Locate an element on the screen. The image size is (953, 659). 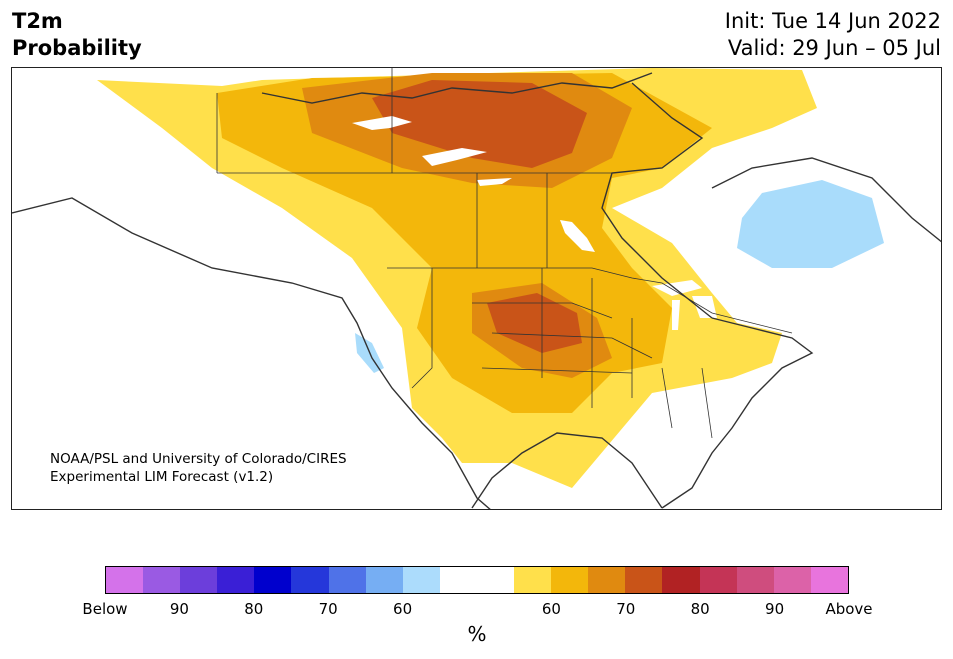
colorbar-tick-label: Below is located at coordinates (105, 609).